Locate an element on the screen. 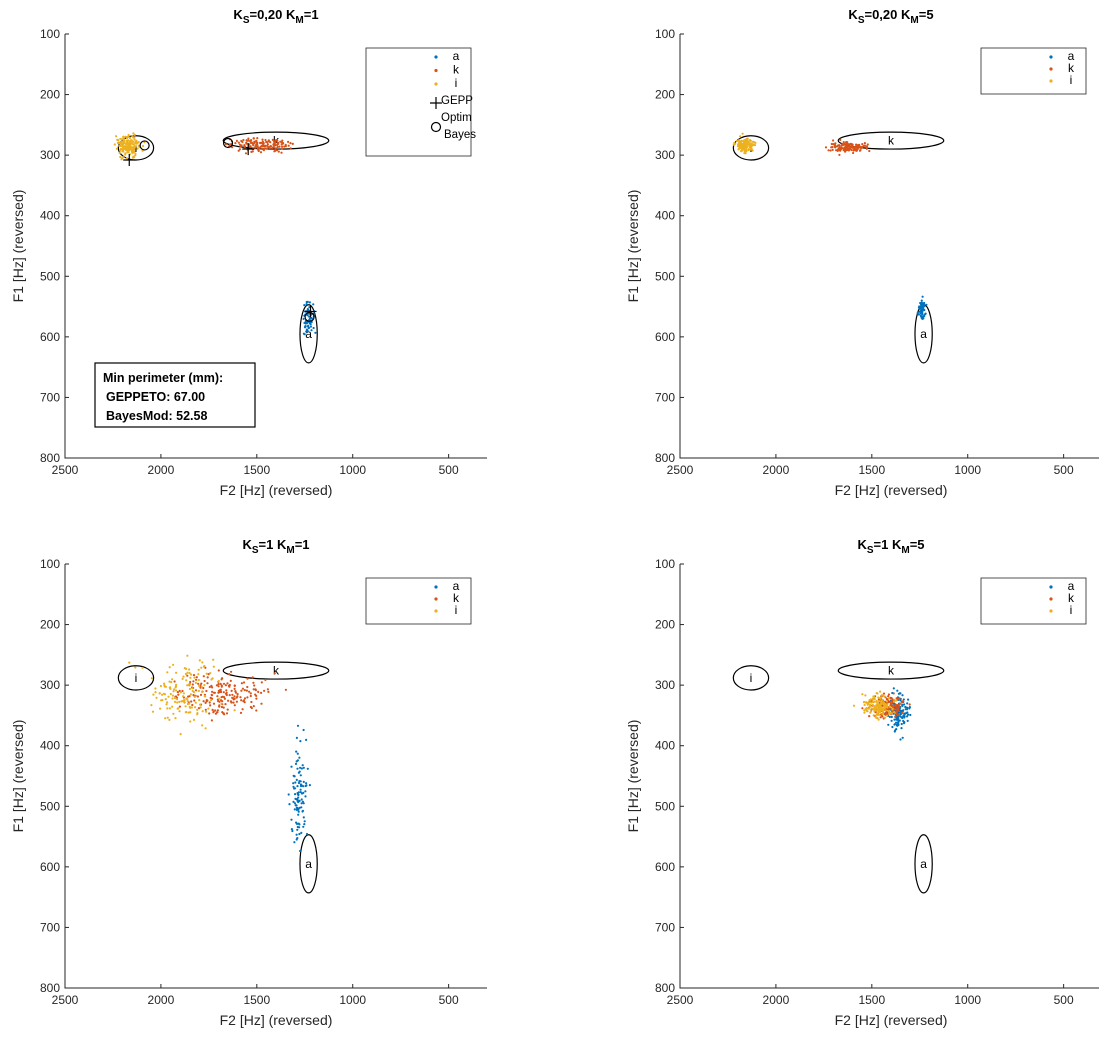  title-text: K is located at coordinates (853, 14).